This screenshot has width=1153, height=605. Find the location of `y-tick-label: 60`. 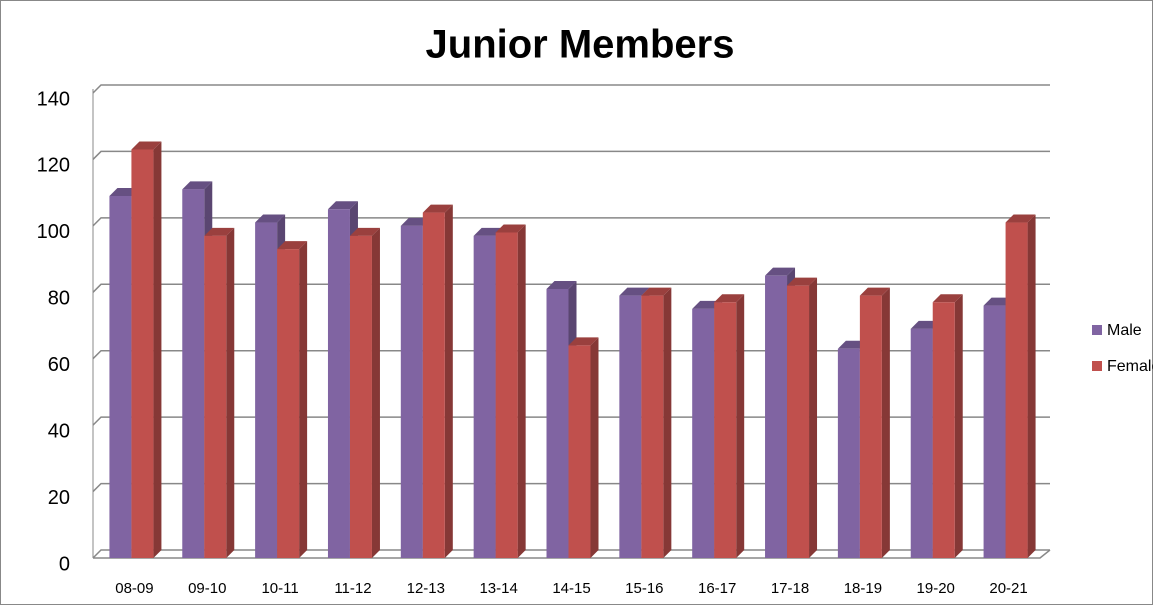

y-tick-label: 60 is located at coordinates (59, 365).